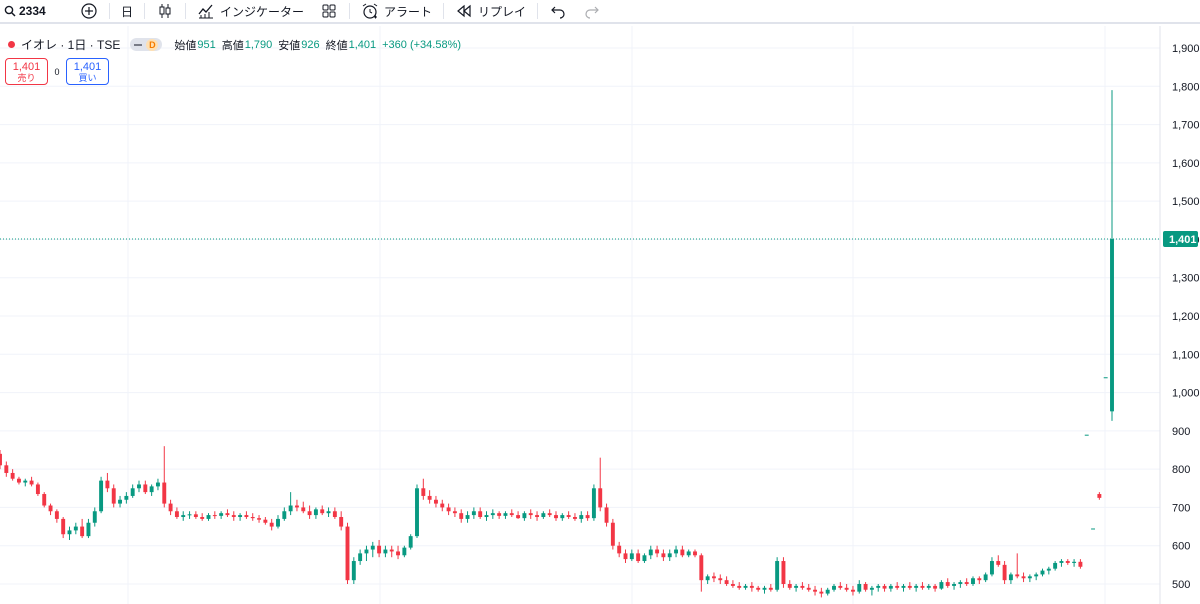  I want to click on indicators-button: インジケーター, so click(250, 11).